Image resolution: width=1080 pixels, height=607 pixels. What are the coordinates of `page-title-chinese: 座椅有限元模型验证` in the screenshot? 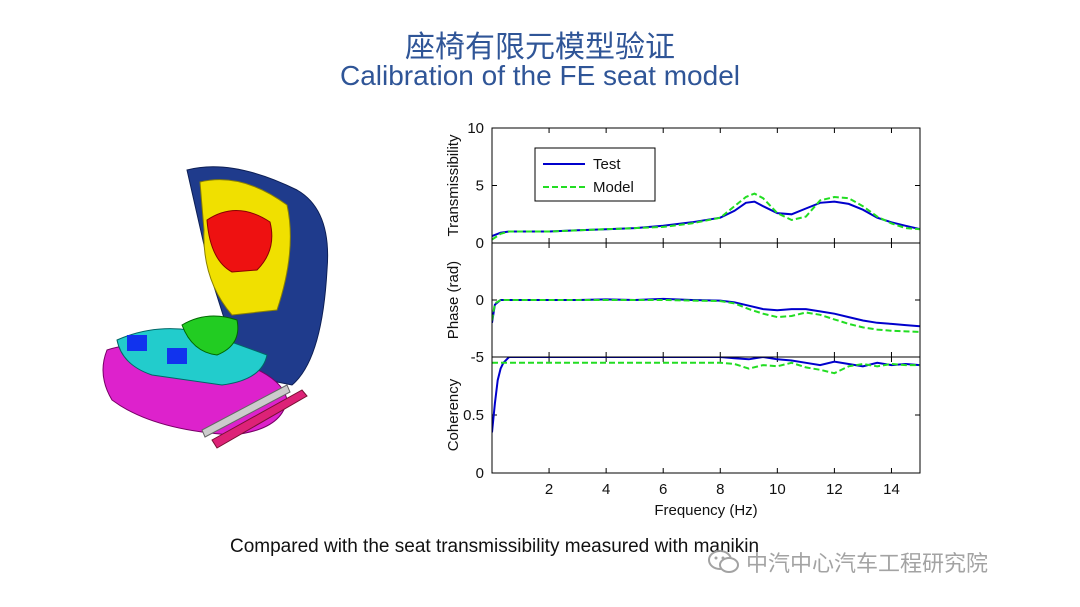 It's located at (540, 47).